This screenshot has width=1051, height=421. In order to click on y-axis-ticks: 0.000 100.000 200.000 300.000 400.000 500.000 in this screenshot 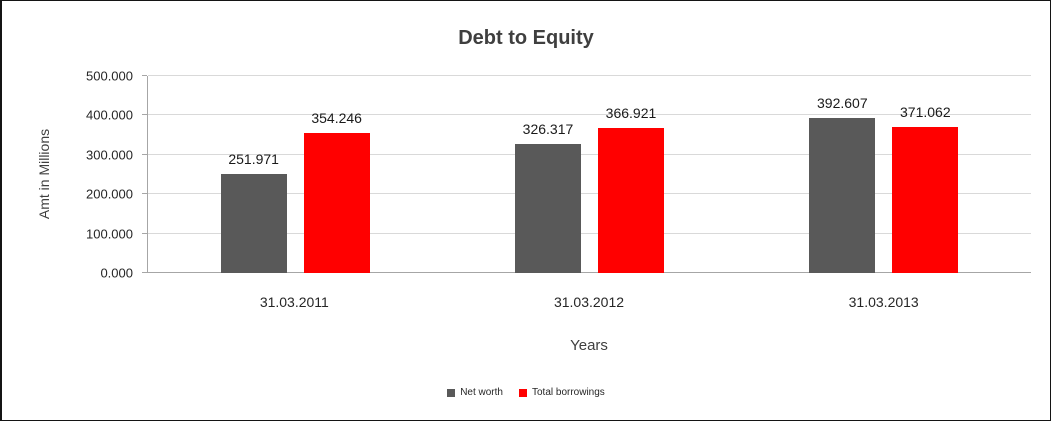, I will do `click(70, 175)`.